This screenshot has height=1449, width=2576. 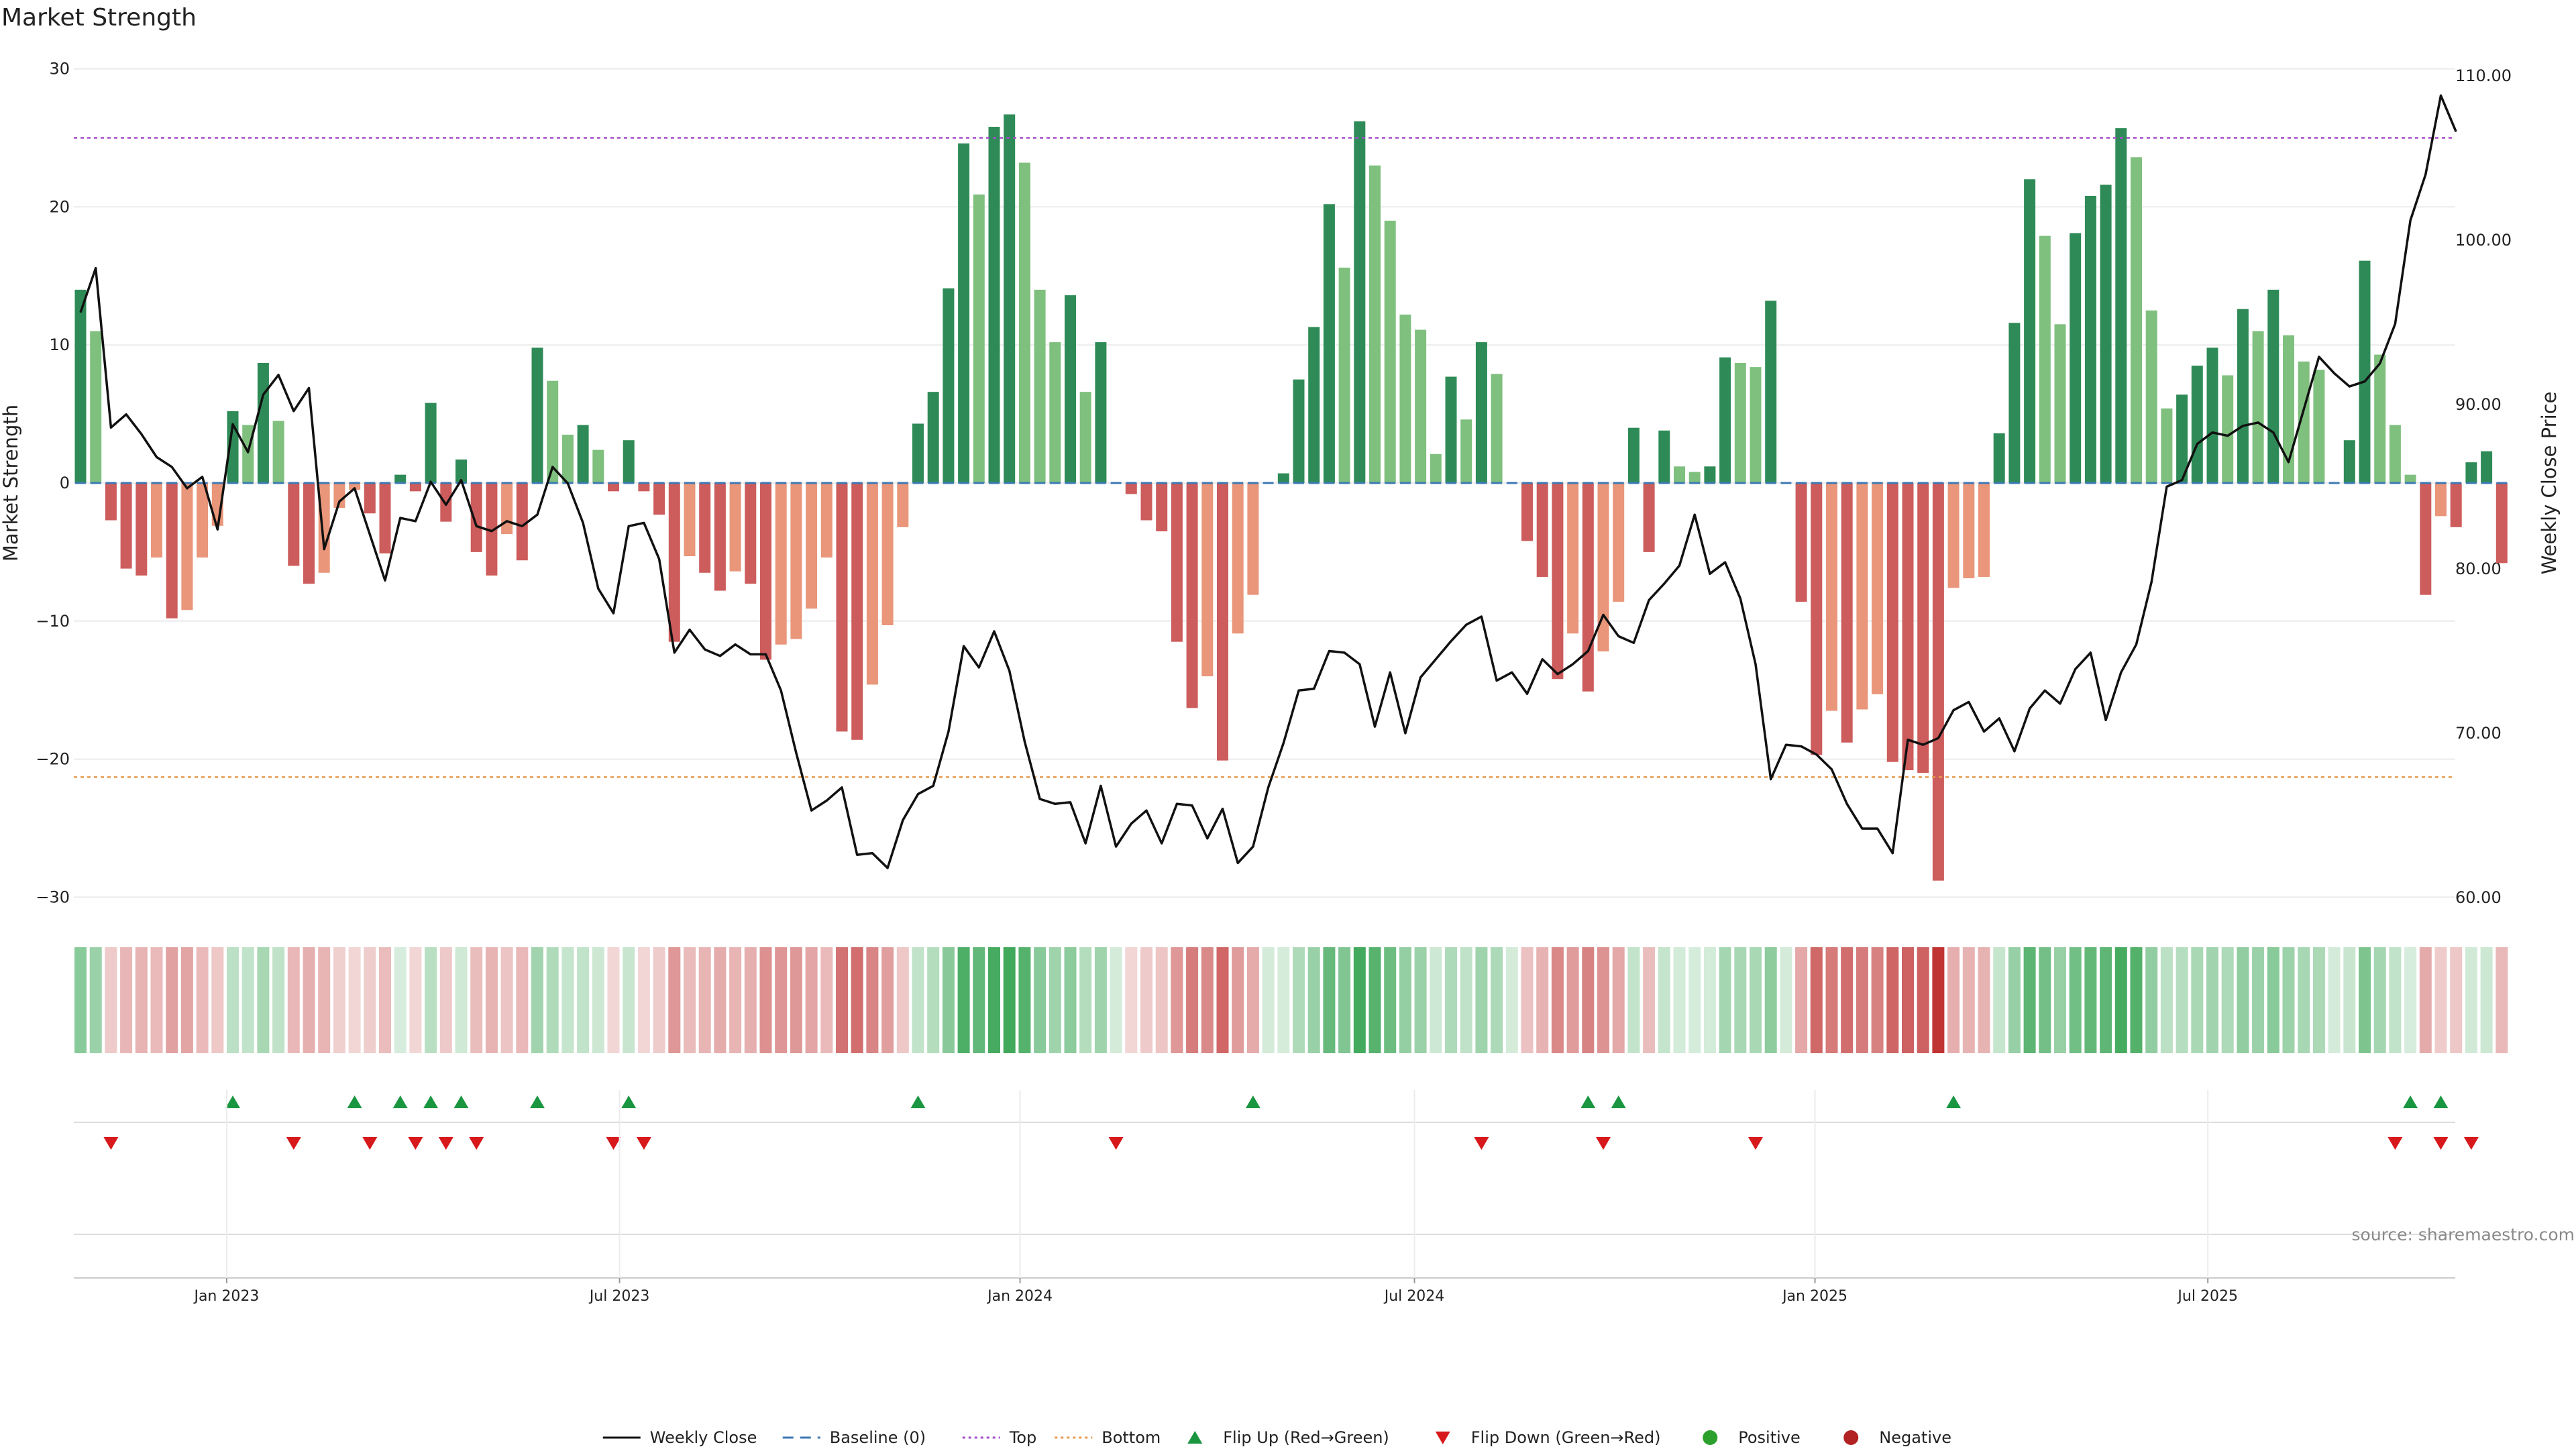 I want to click on y-tick-label: 20, so click(x=59, y=206).